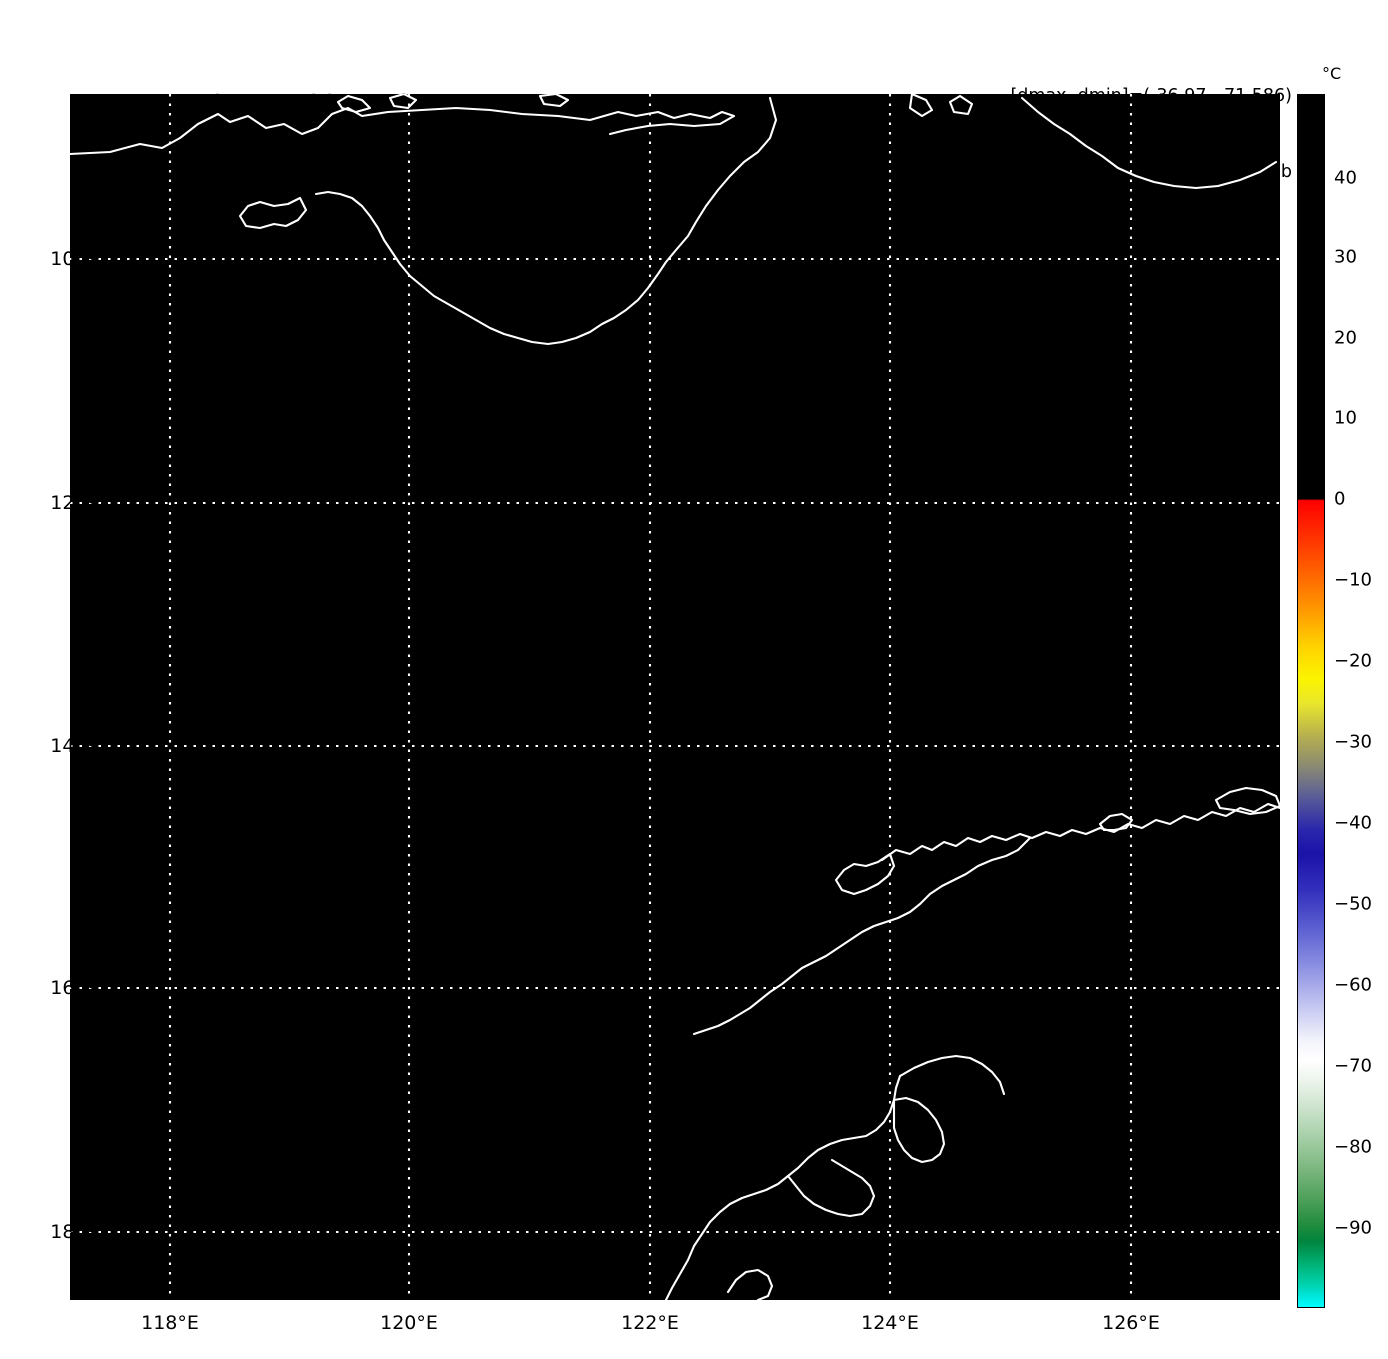 The image size is (1388, 1359). Describe the element at coordinates (1353, 742) in the screenshot. I see `colorbar-tick-m30: −30` at that location.